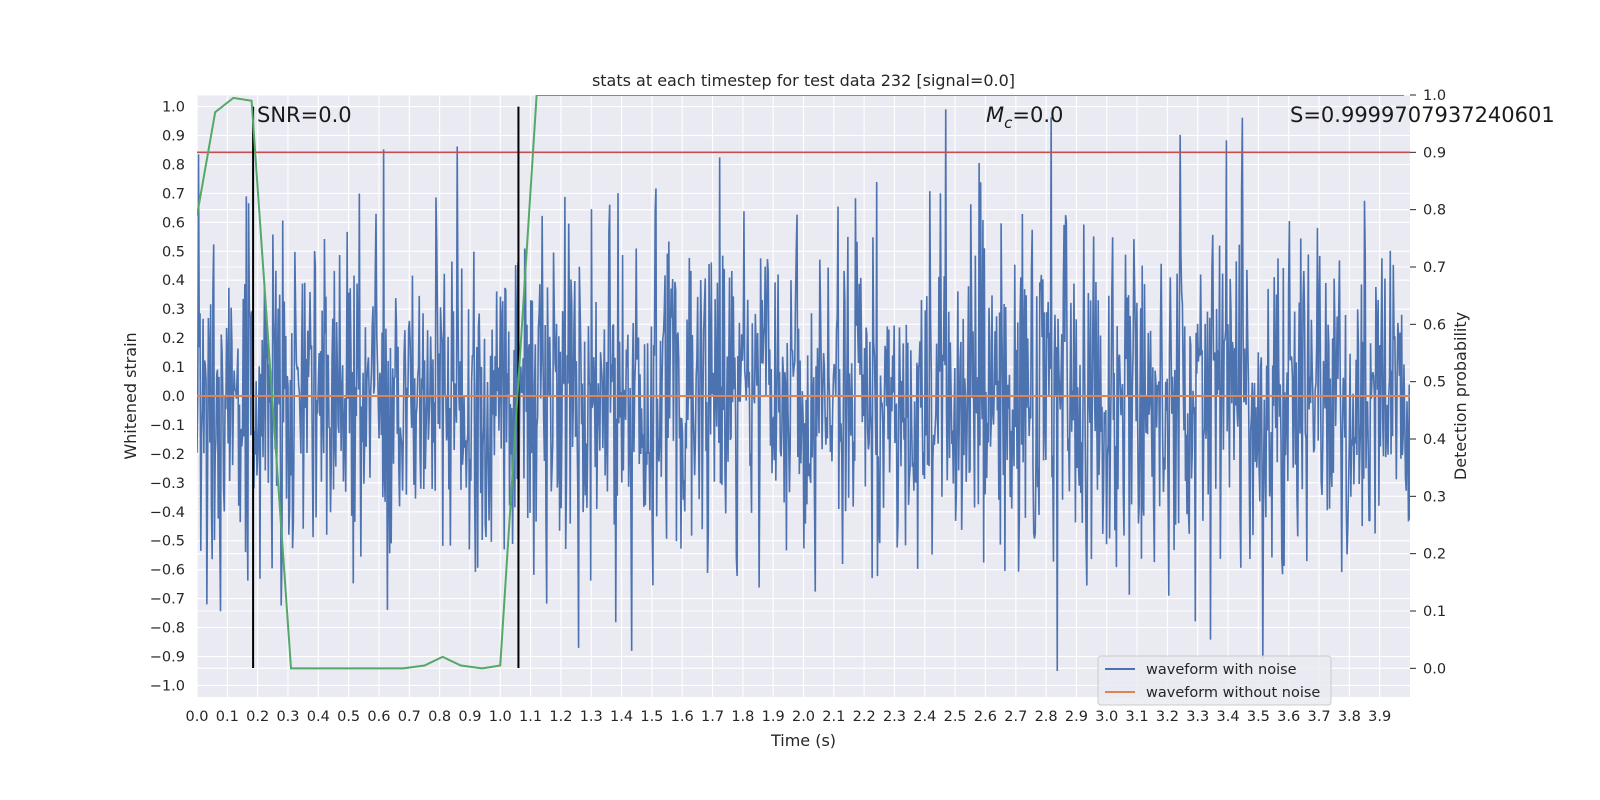 The width and height of the screenshot is (1600, 800). What do you see at coordinates (651, 717) in the screenshot?
I see `x-tick-label: 1.5` at bounding box center [651, 717].